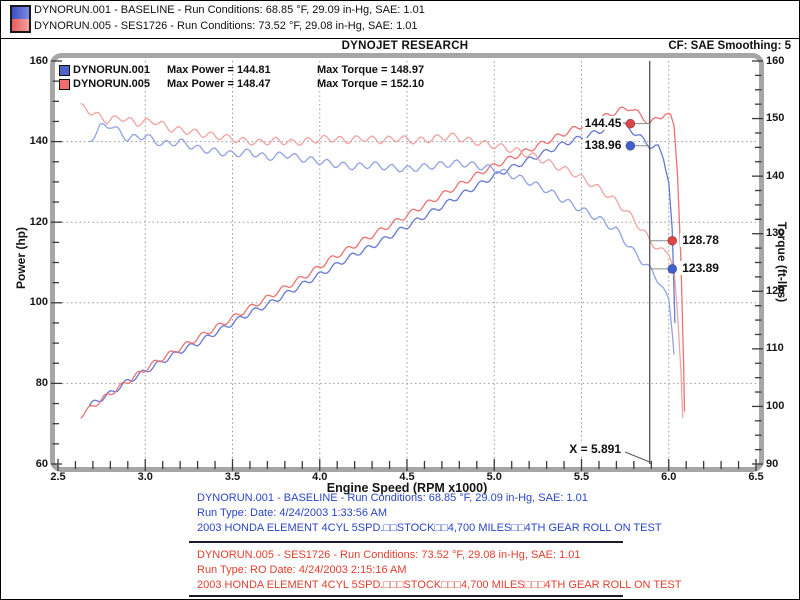 The height and width of the screenshot is (600, 800). I want to click on legend-run1-name: DYNORUN.001, so click(112, 70).